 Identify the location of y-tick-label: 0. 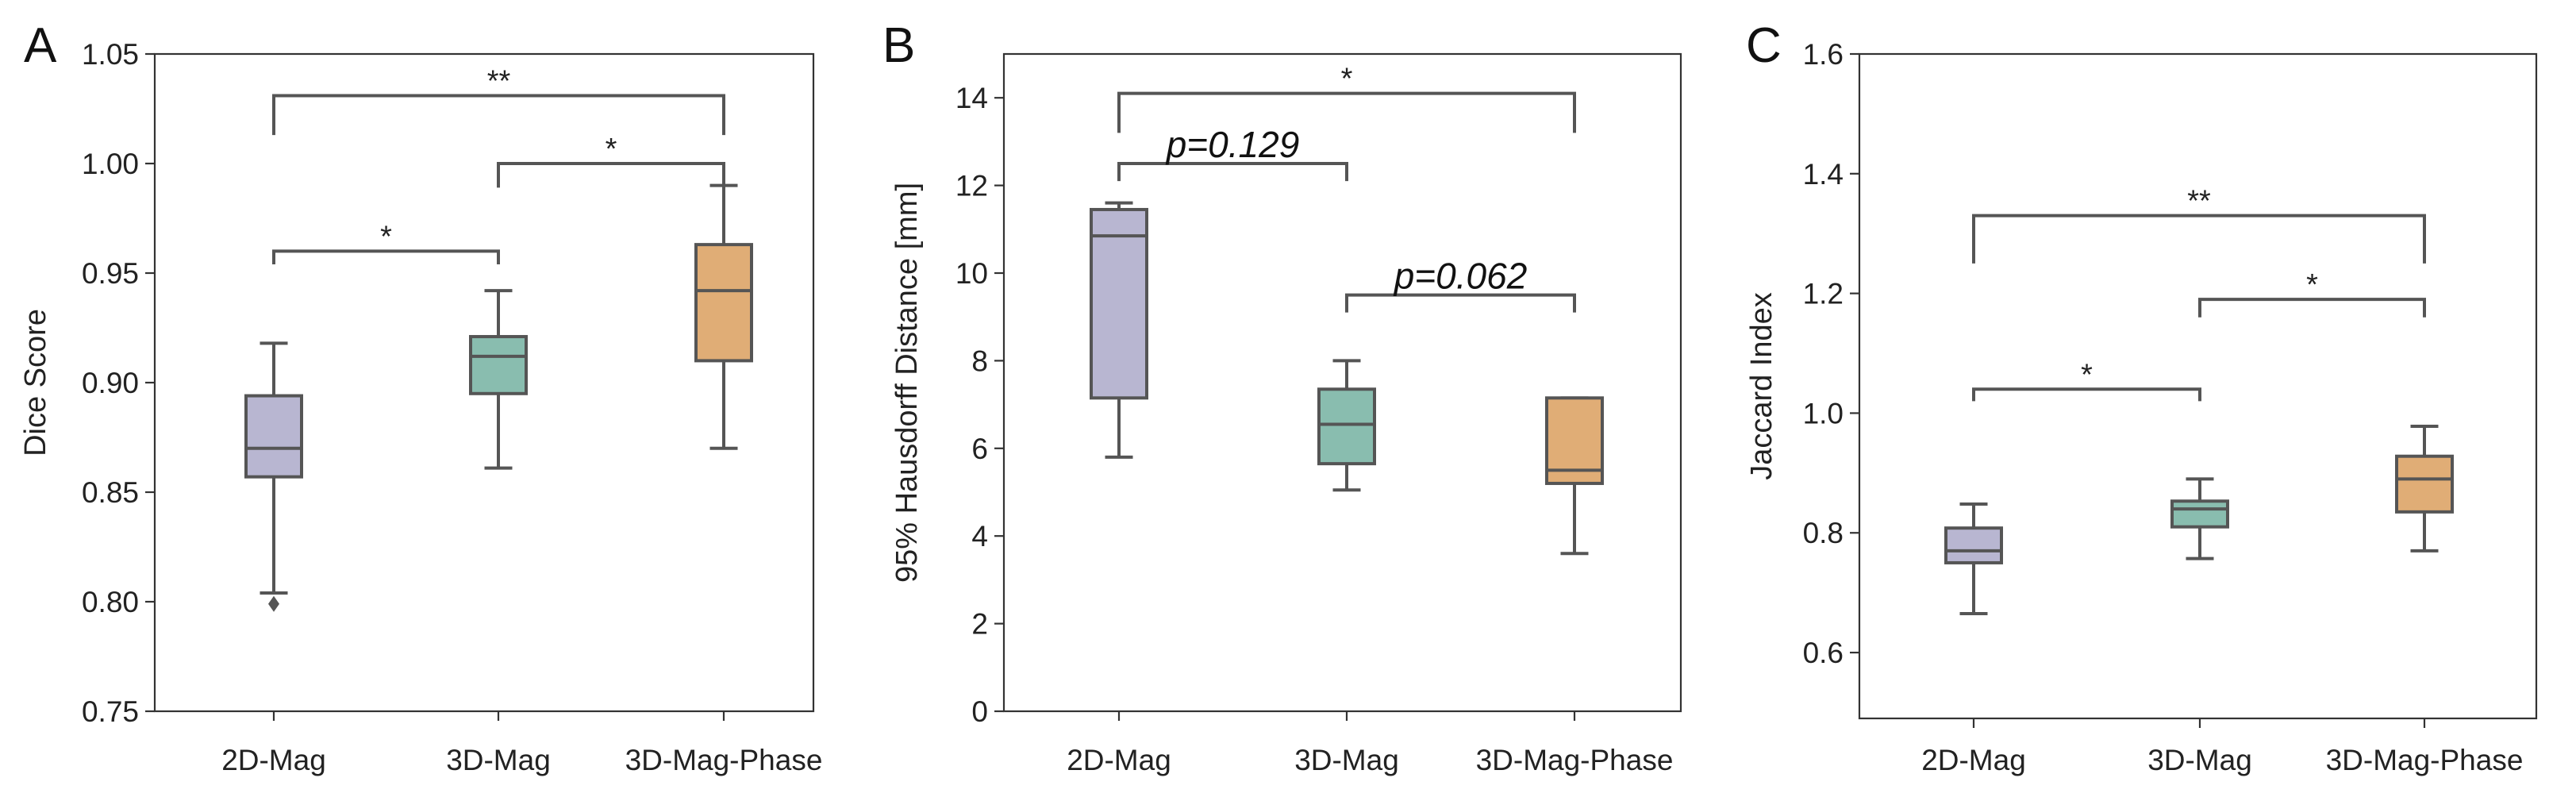
(979, 711).